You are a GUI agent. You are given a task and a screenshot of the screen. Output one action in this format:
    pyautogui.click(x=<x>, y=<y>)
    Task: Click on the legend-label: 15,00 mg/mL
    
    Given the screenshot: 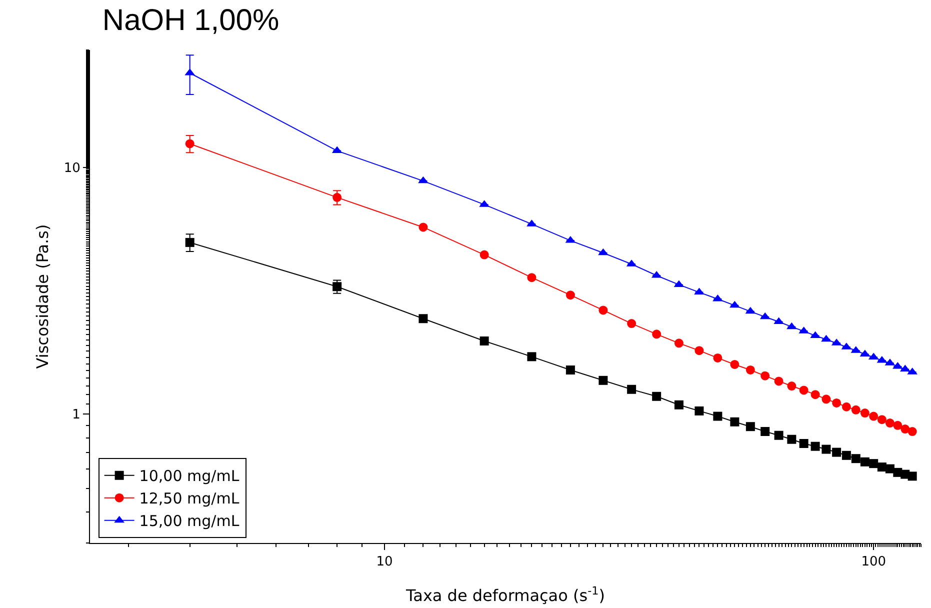 What is the action you would take?
    pyautogui.click(x=189, y=521)
    